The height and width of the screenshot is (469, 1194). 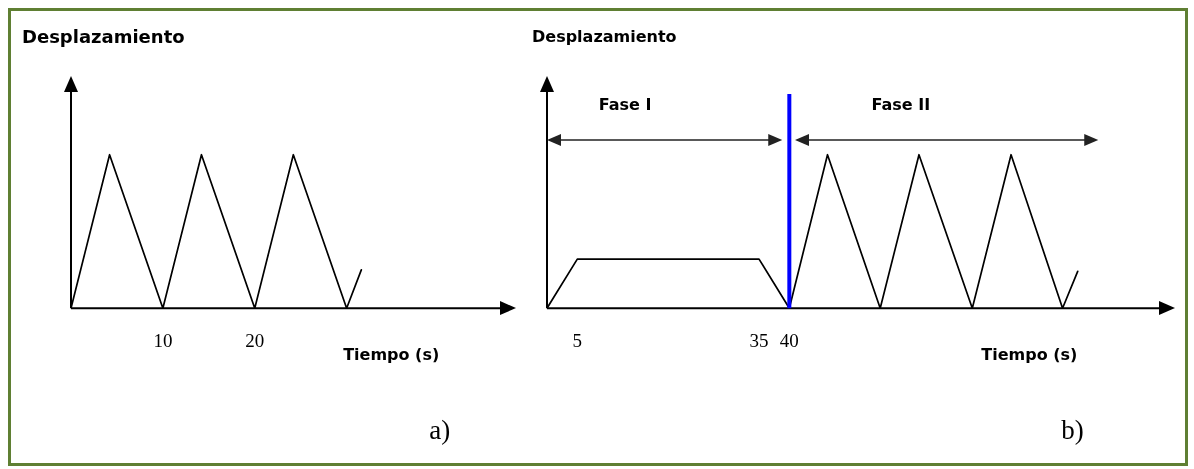 What do you see at coordinates (440, 430) in the screenshot?
I see `text: a)` at bounding box center [440, 430].